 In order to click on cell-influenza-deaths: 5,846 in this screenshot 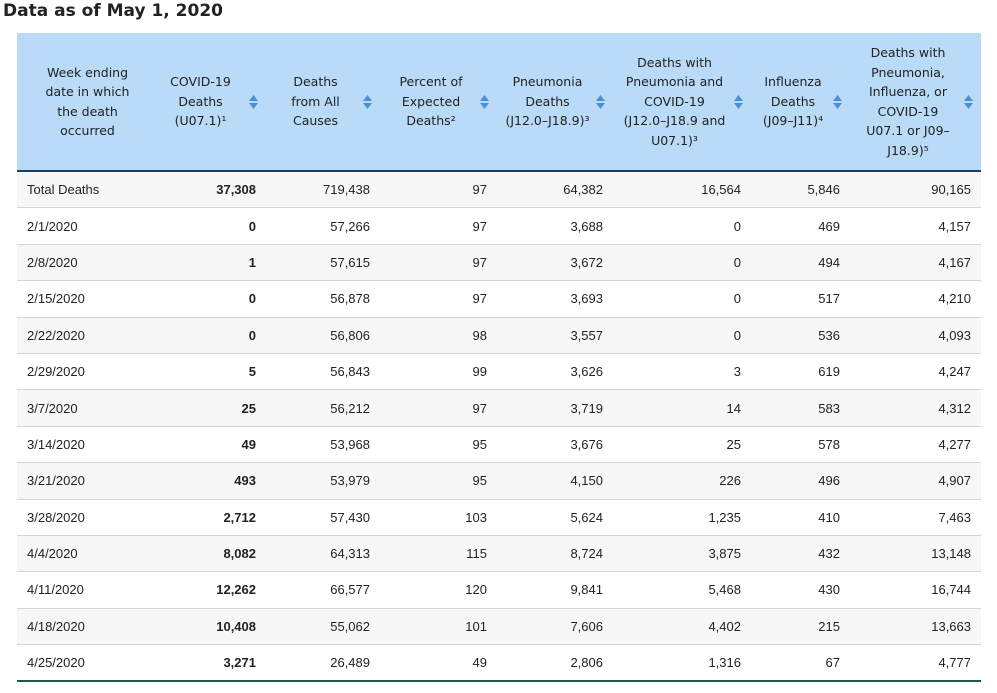, I will do `click(800, 190)`.